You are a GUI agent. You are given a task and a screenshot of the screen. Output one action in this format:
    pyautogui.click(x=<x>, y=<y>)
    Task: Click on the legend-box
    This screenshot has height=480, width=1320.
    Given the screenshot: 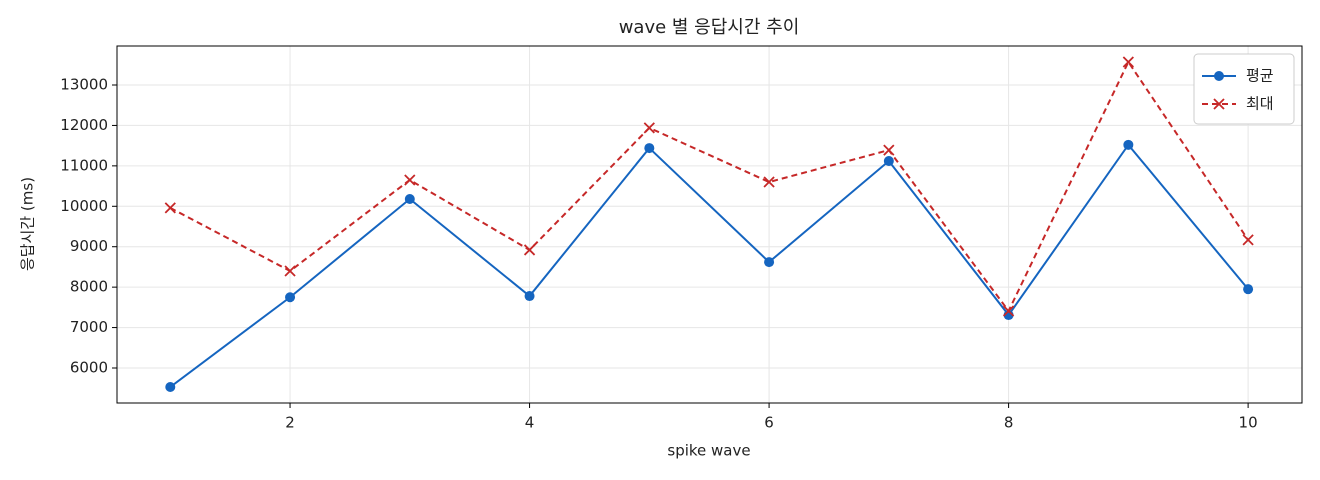 What is the action you would take?
    pyautogui.click(x=1244, y=89)
    